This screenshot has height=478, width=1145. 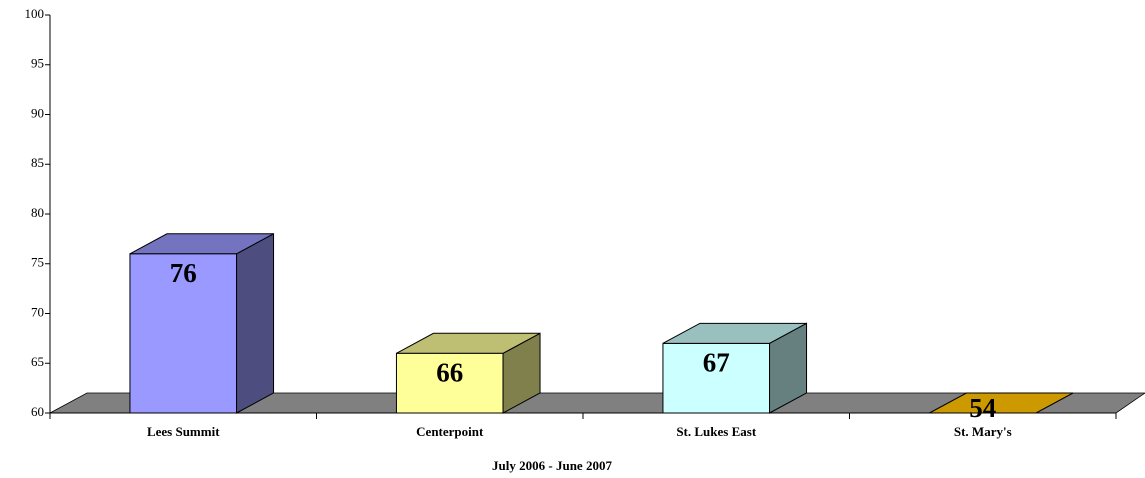 I want to click on y-tick-label: 65, so click(x=37, y=361).